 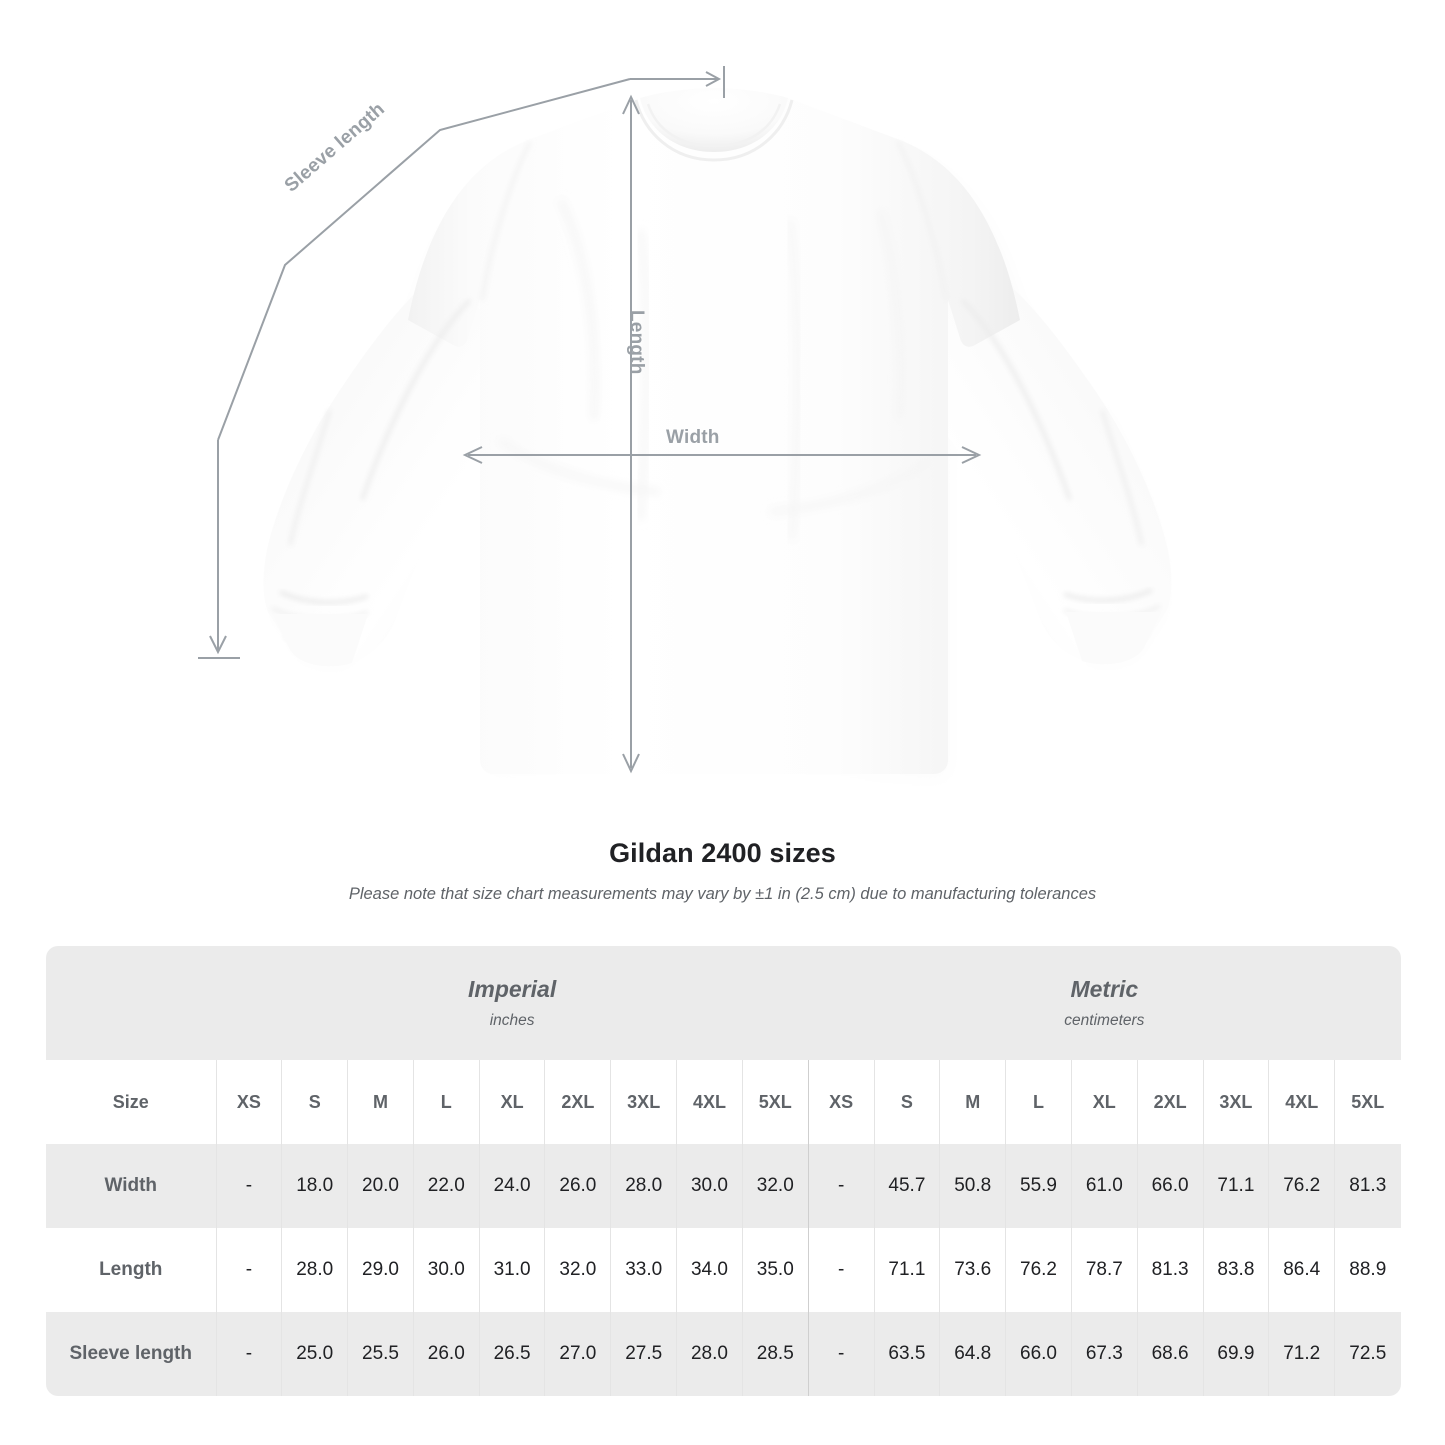 What do you see at coordinates (248, 1102) in the screenshot?
I see `header-cell-imperial-xs: XS` at bounding box center [248, 1102].